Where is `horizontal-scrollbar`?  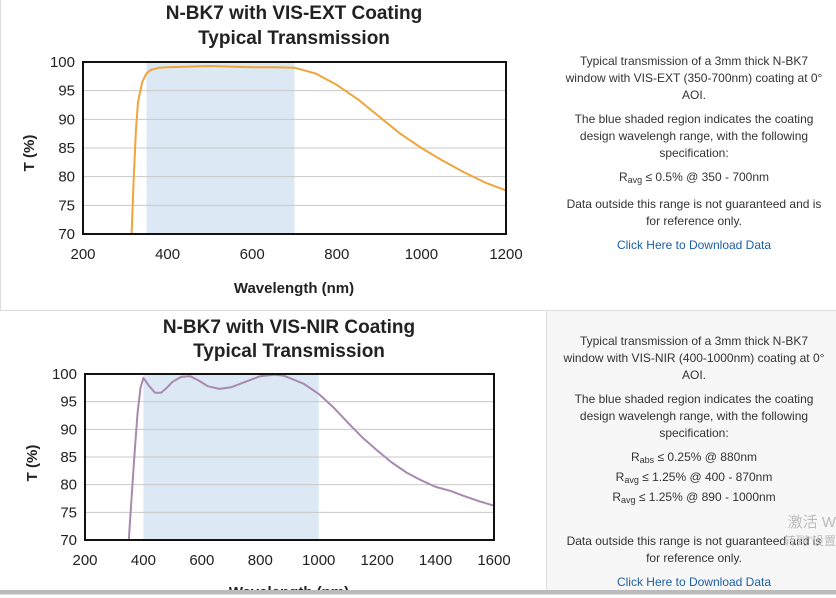
horizontal-scrollbar is located at coordinates (418, 592).